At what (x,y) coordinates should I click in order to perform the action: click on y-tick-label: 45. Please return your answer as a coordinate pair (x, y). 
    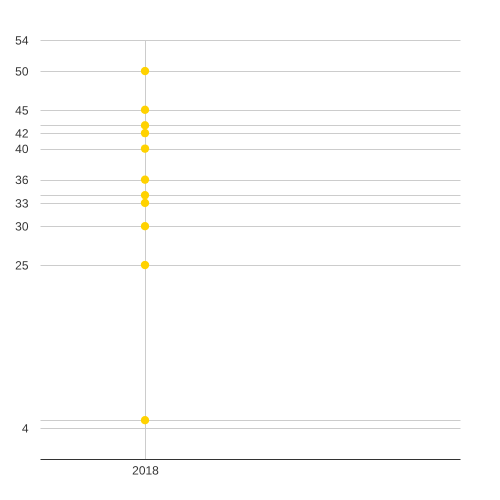
    Looking at the image, I should click on (22, 110).